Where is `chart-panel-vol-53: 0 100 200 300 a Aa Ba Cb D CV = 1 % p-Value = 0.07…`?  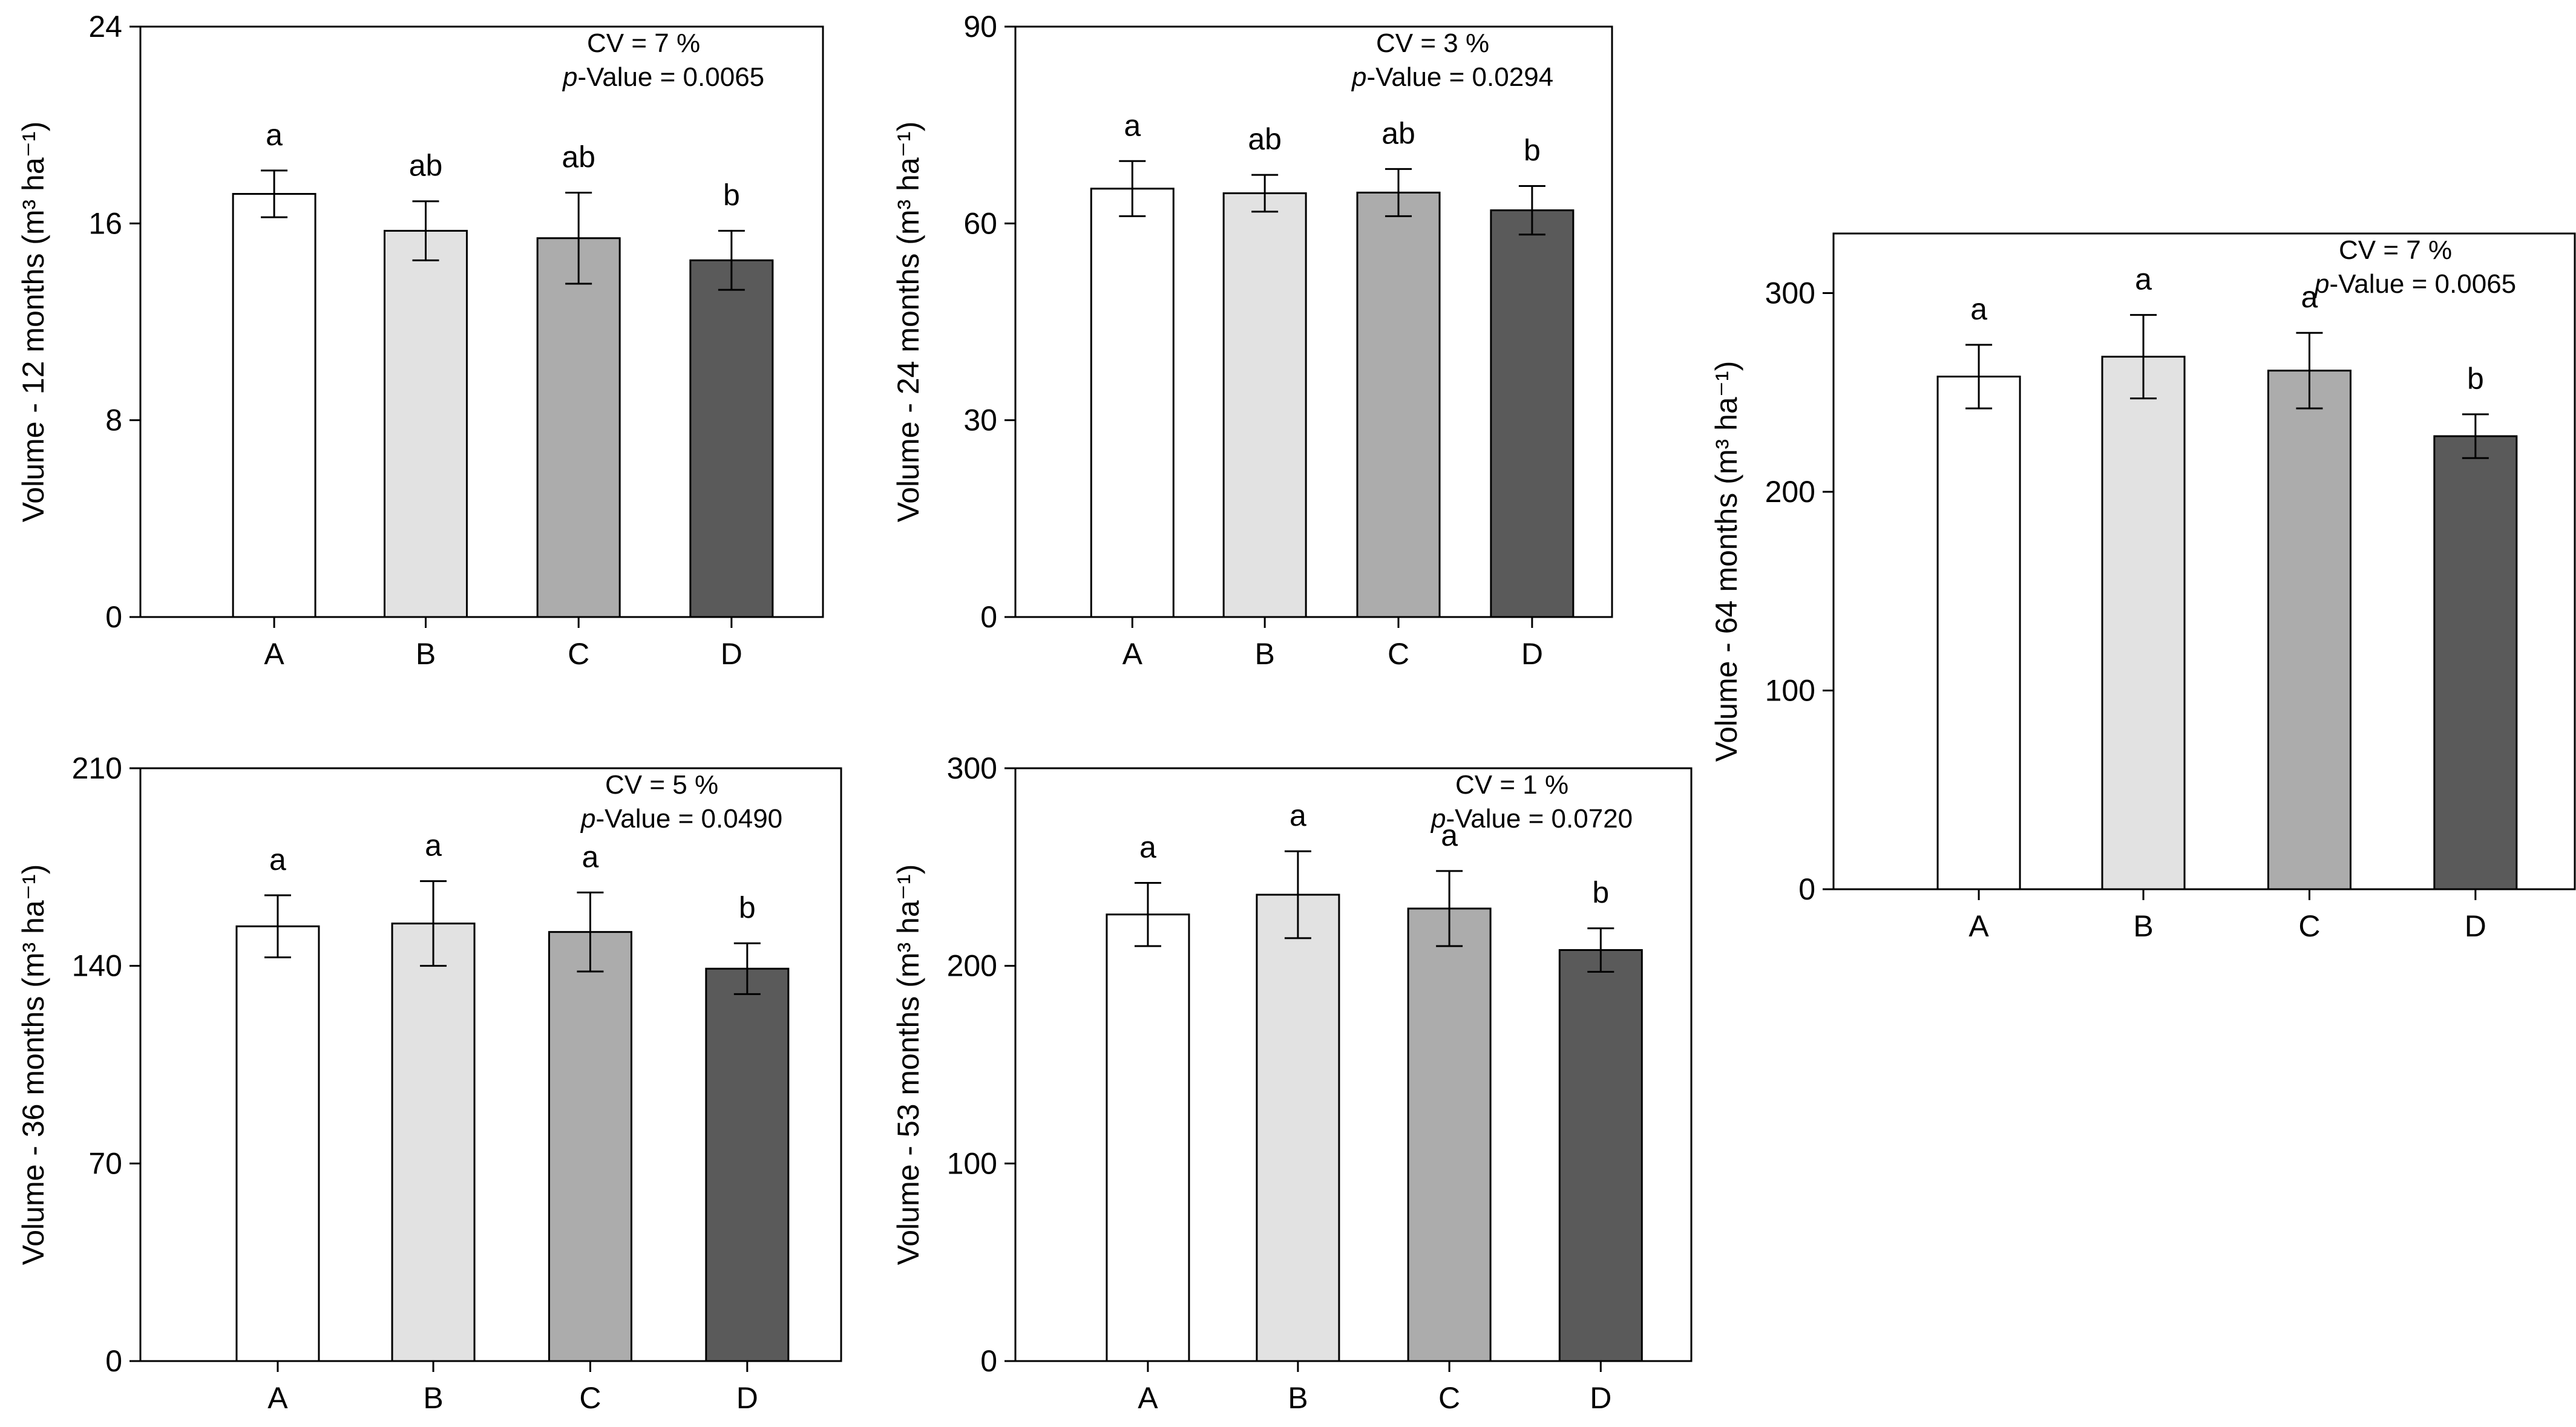 chart-panel-vol-53: 0 100 200 300 a Aa Ba Cb D CV = 1 % p-Value = 0.07… is located at coordinates (1292, 1083).